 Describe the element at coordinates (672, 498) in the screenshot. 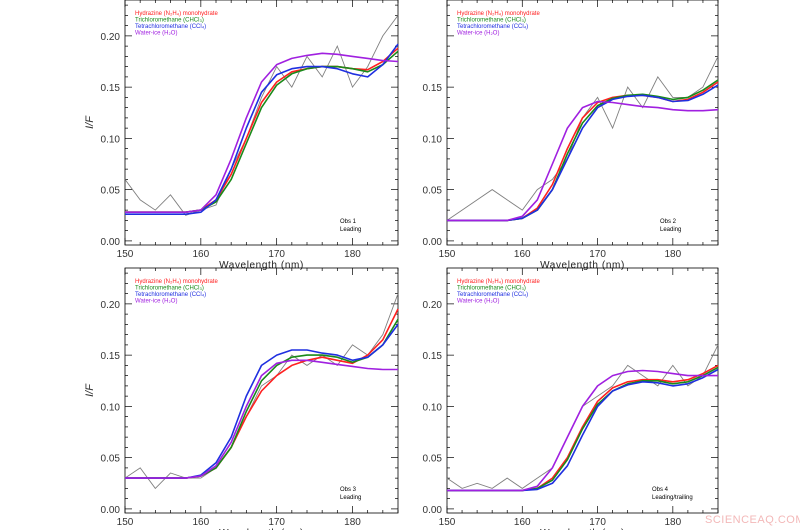

I see `panel-annotation: Leading/trailing` at that location.